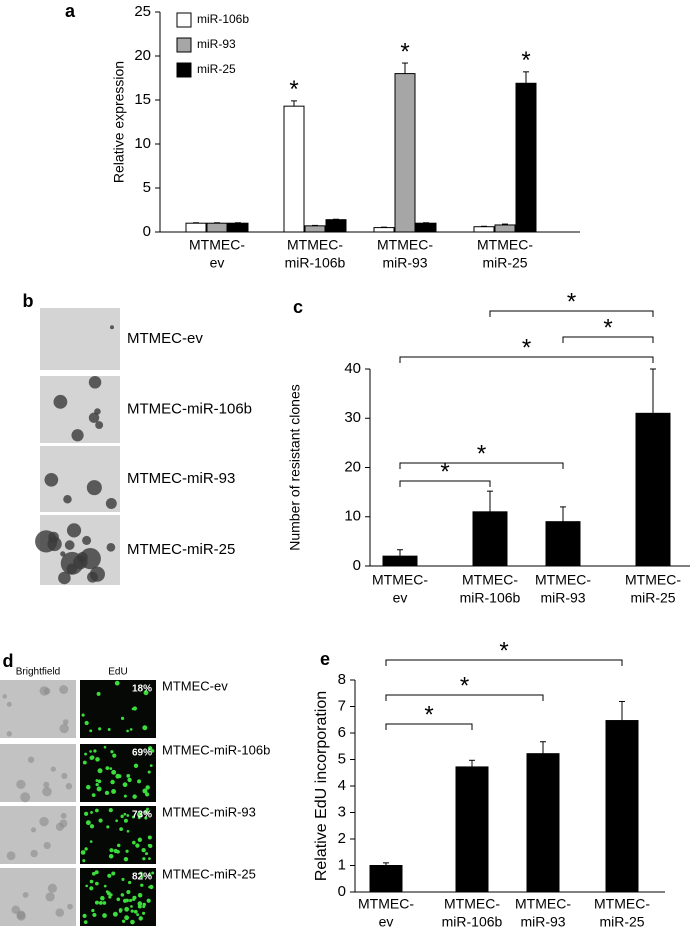  What do you see at coordinates (342, 732) in the screenshot?
I see `y-tick-label: 6` at bounding box center [342, 732].